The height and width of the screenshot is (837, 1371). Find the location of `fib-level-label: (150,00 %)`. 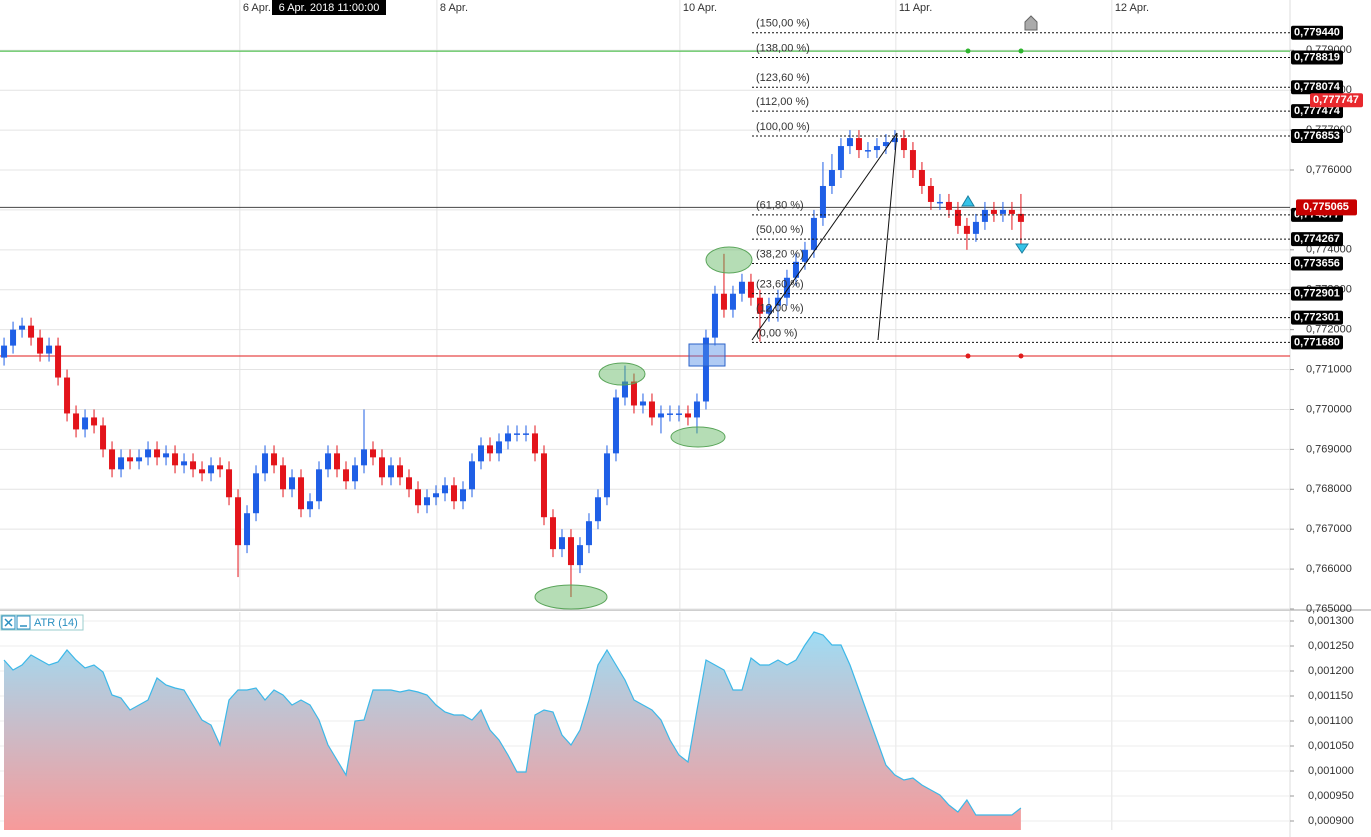

fib-level-label: (150,00 %) is located at coordinates (783, 24).